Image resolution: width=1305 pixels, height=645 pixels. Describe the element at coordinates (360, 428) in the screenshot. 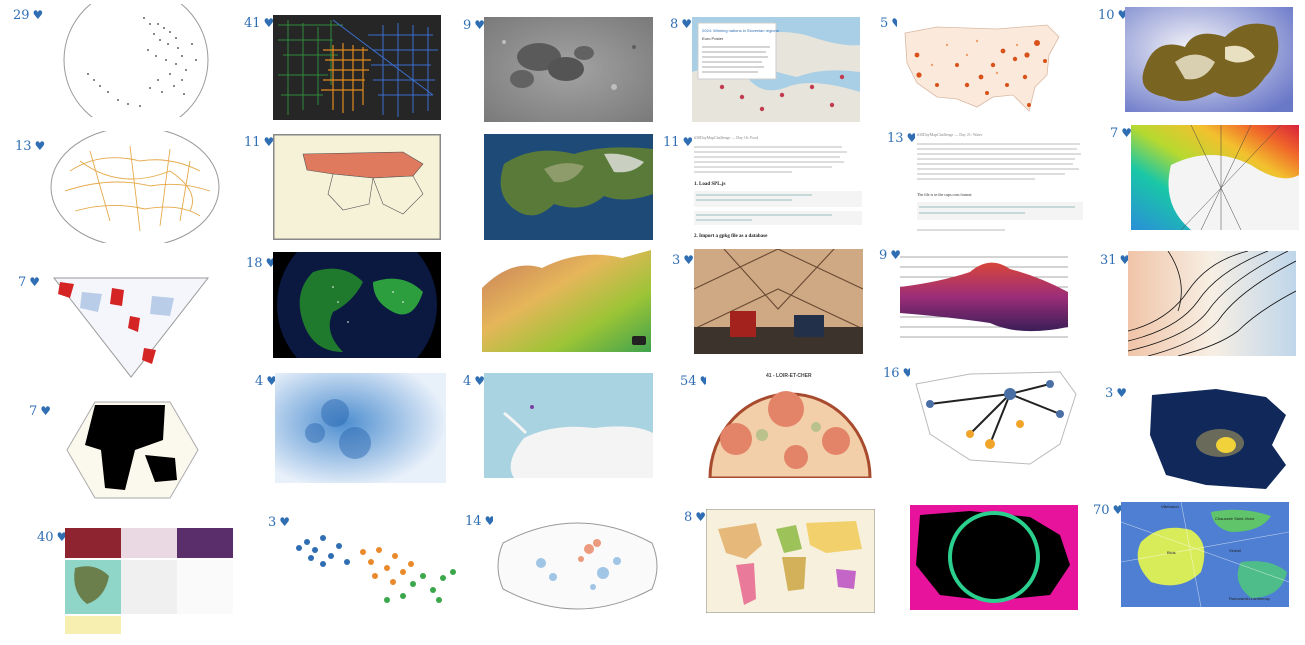

I see `thumbnail-blue-density` at that location.